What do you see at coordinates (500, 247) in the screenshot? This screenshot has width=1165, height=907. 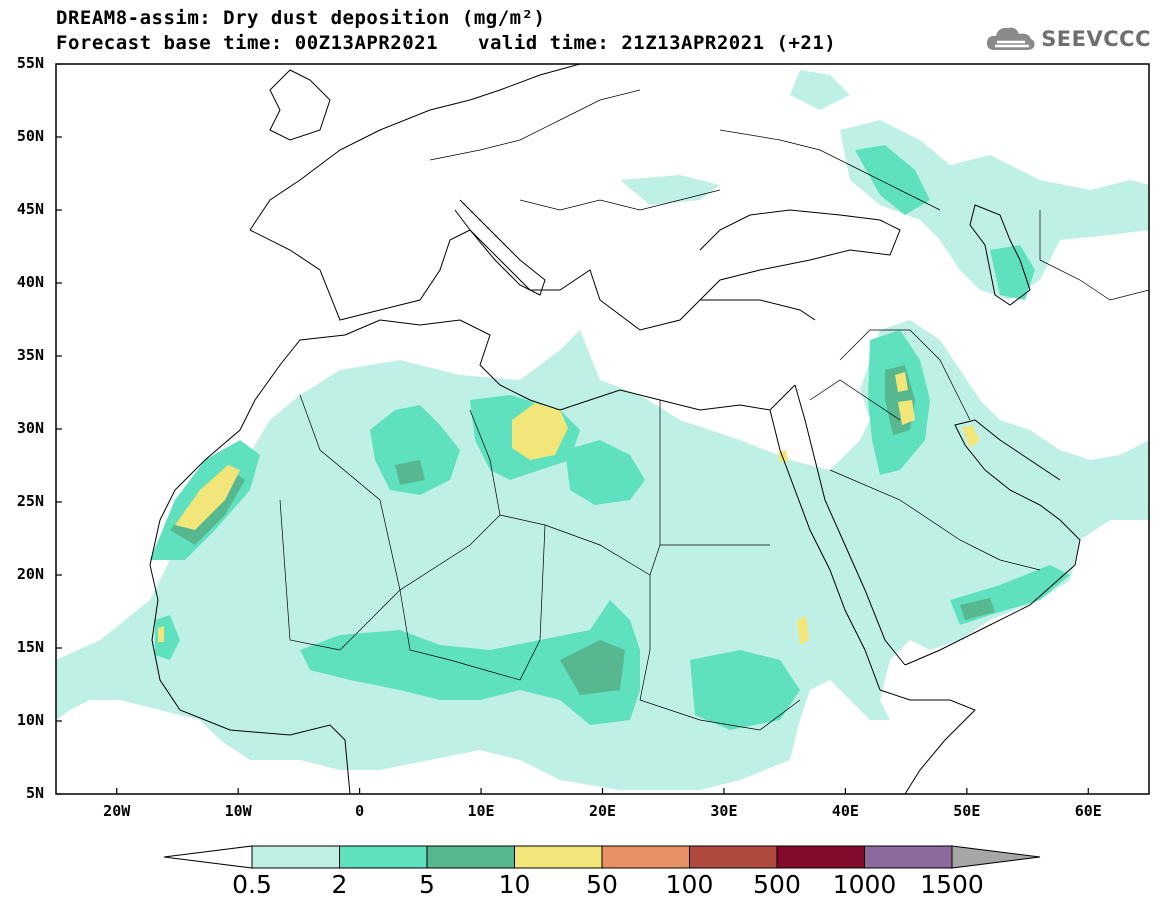 I see `coastline-italy` at bounding box center [500, 247].